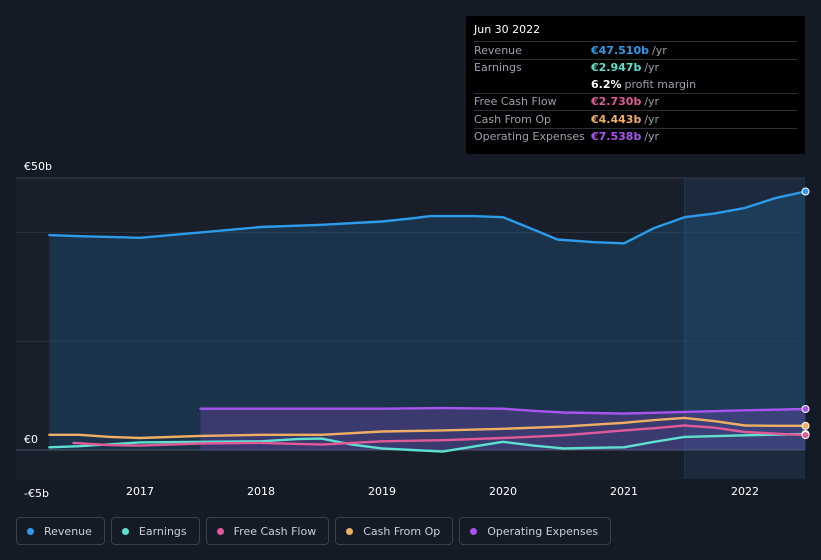 This screenshot has width=821, height=560. I want to click on legend-item: Cash From Op, so click(394, 531).